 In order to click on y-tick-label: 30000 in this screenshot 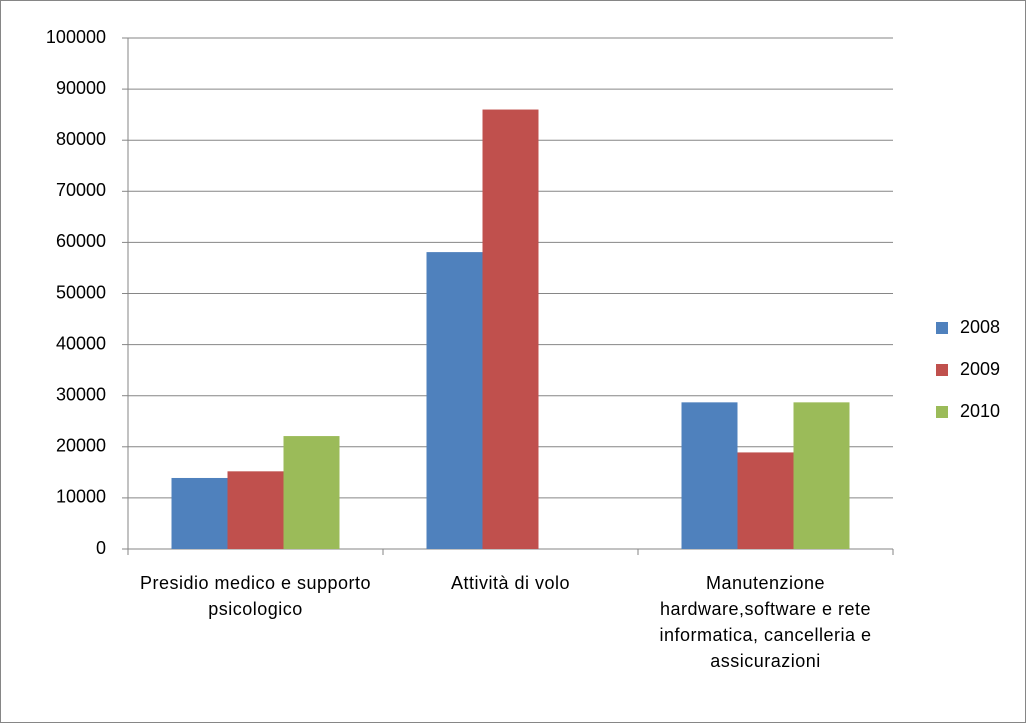, I will do `click(81, 394)`.